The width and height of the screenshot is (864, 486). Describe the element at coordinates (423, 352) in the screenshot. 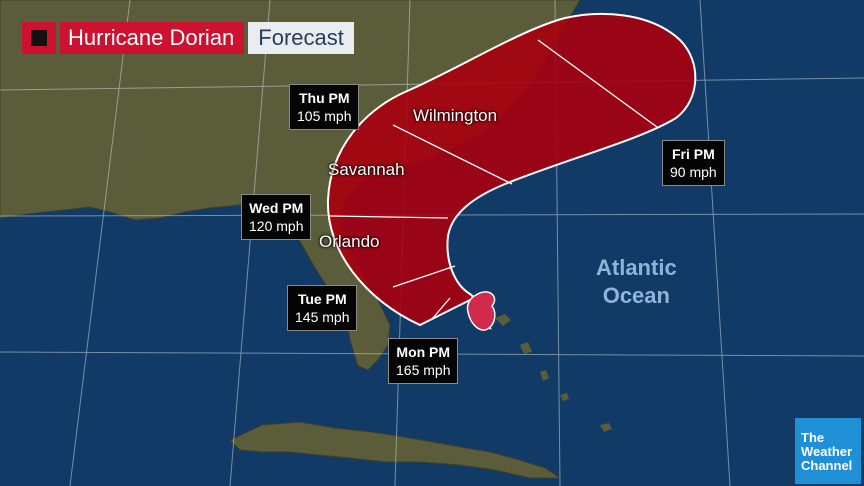

I see `forecast-day: Mon PM` at that location.